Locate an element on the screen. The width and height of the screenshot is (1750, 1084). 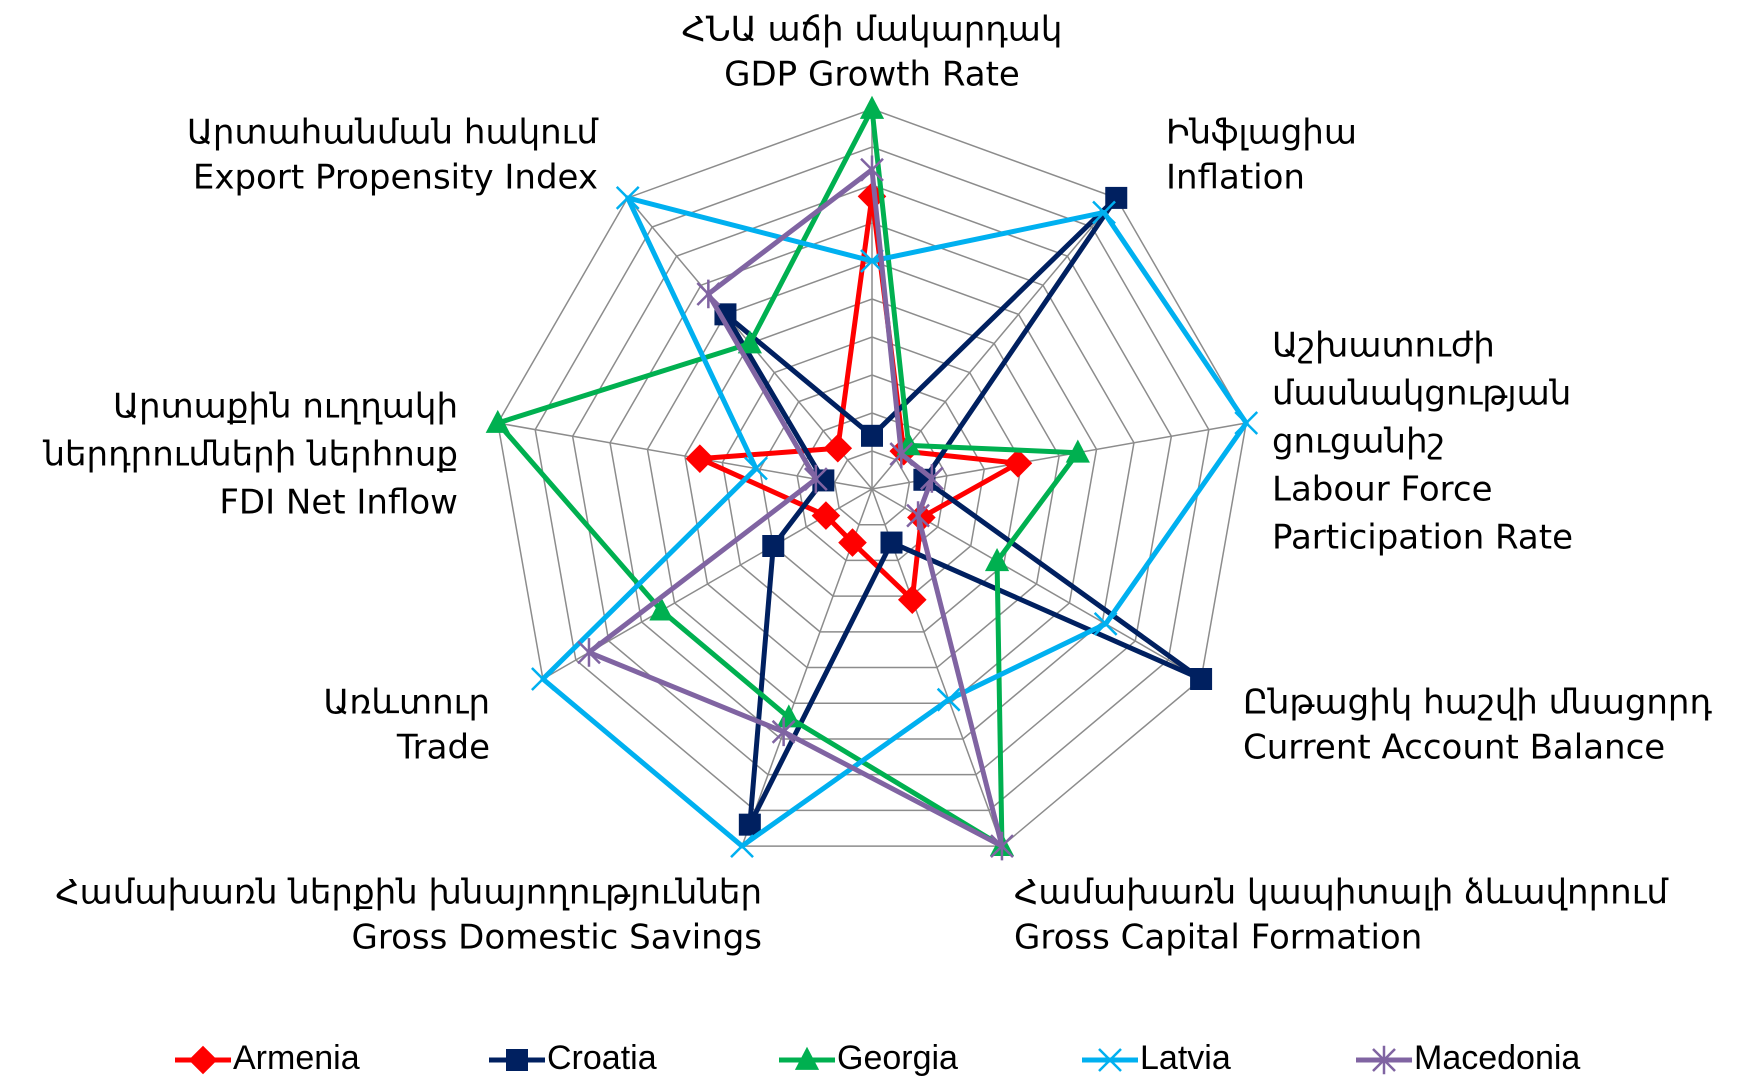
axis-label: ցուցանիշ is located at coordinates (1358, 442).